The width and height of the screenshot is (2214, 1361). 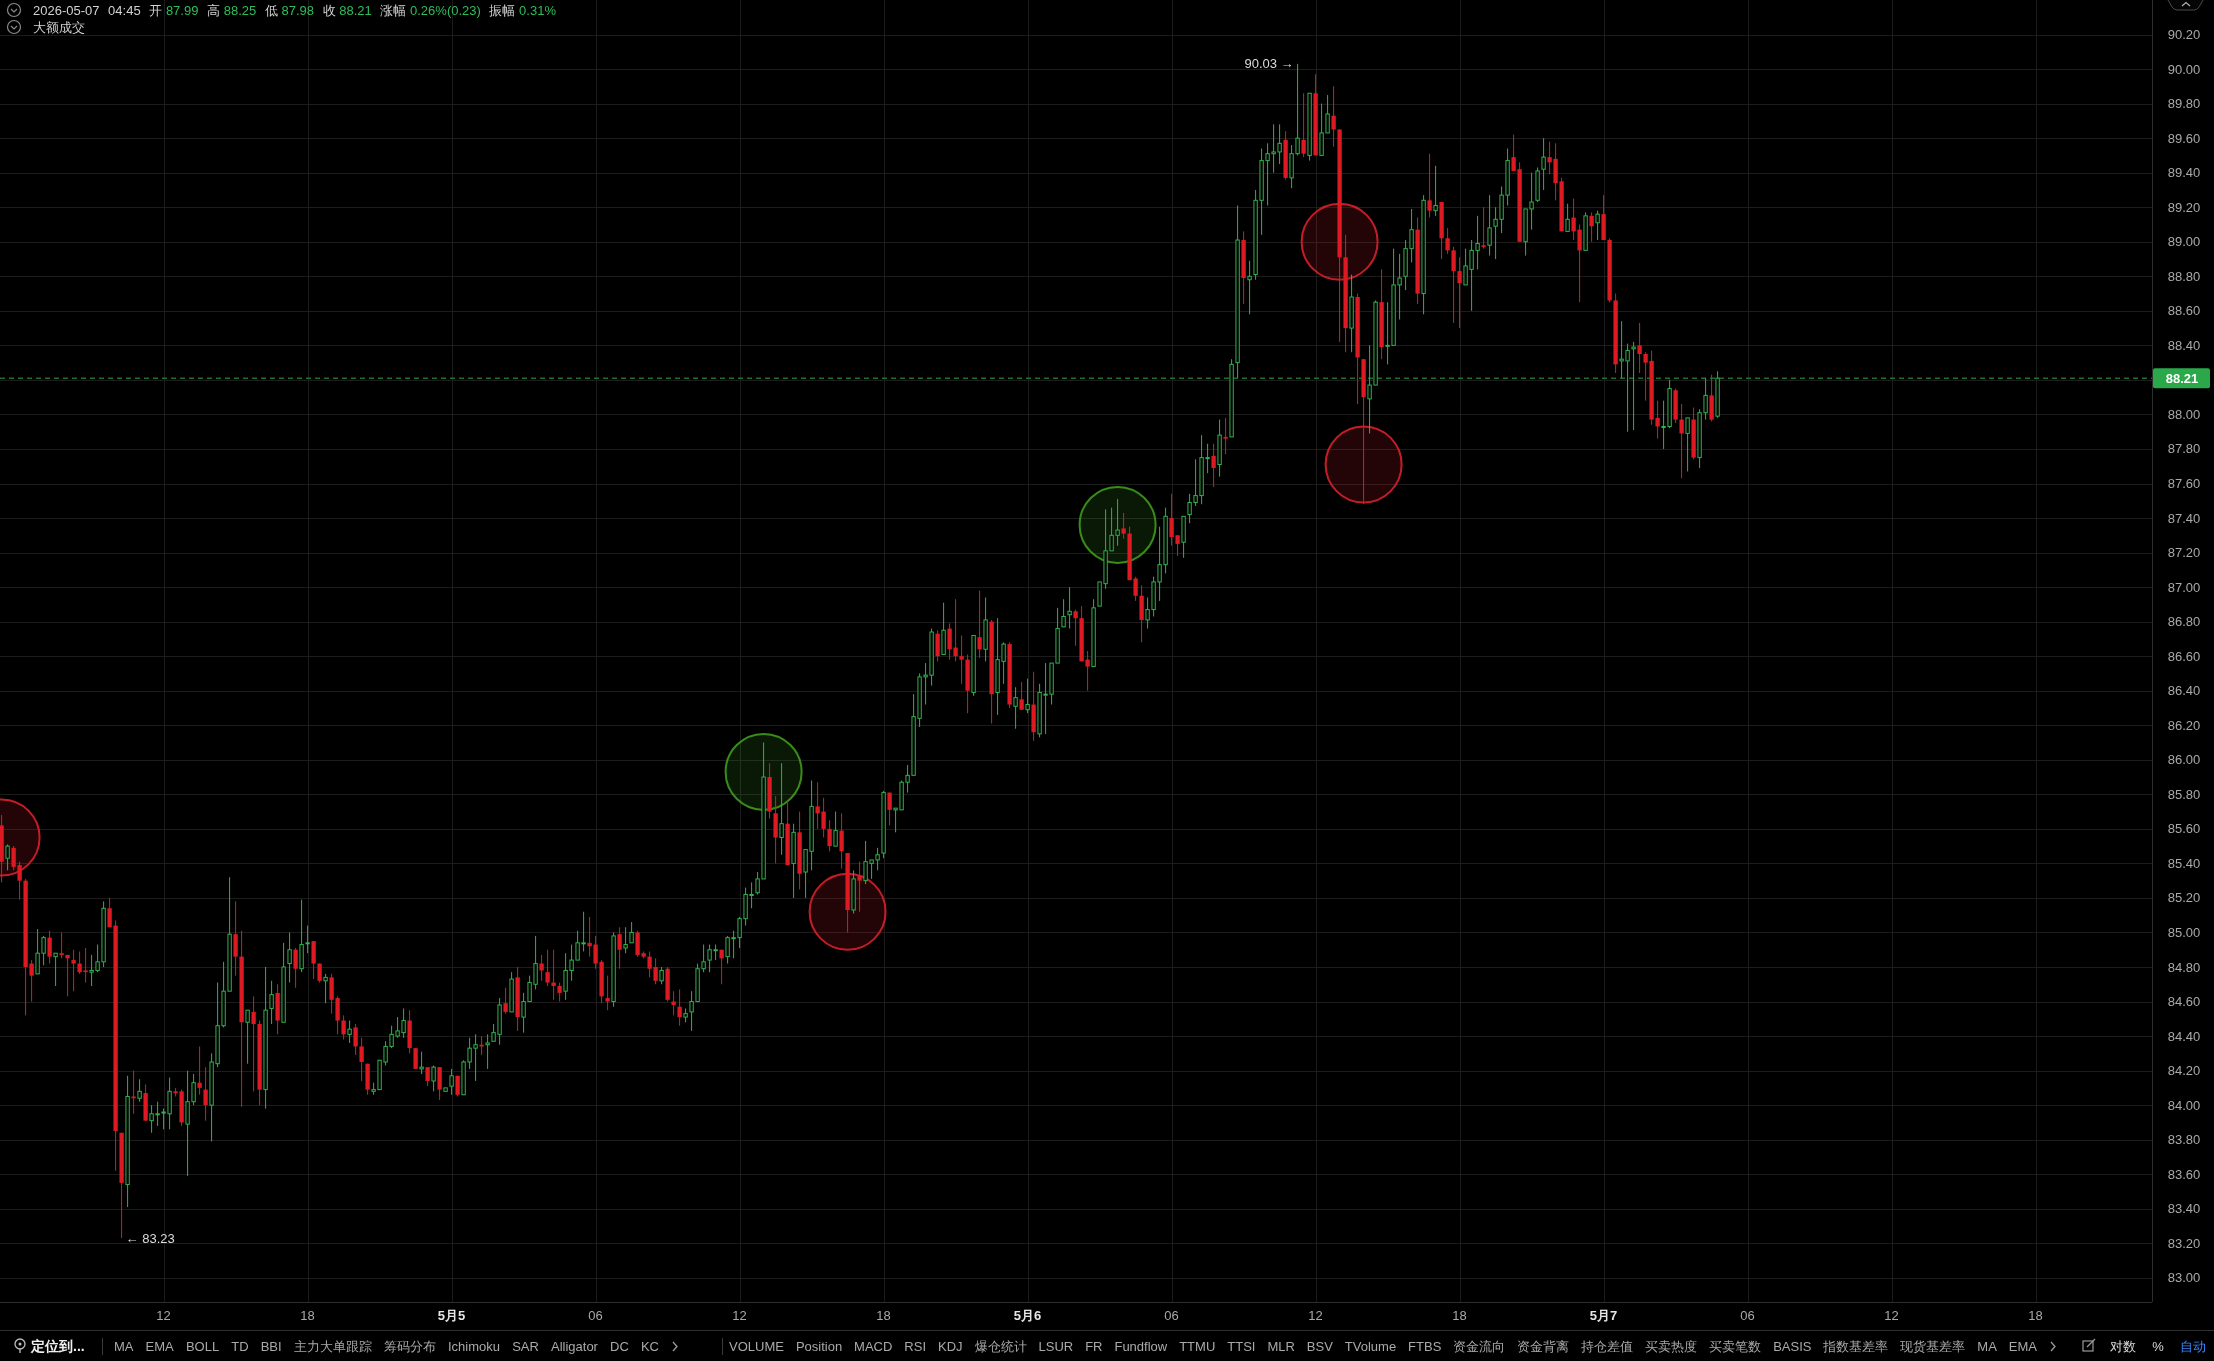 I want to click on annotation: ← 83.23, so click(x=150, y=1238).